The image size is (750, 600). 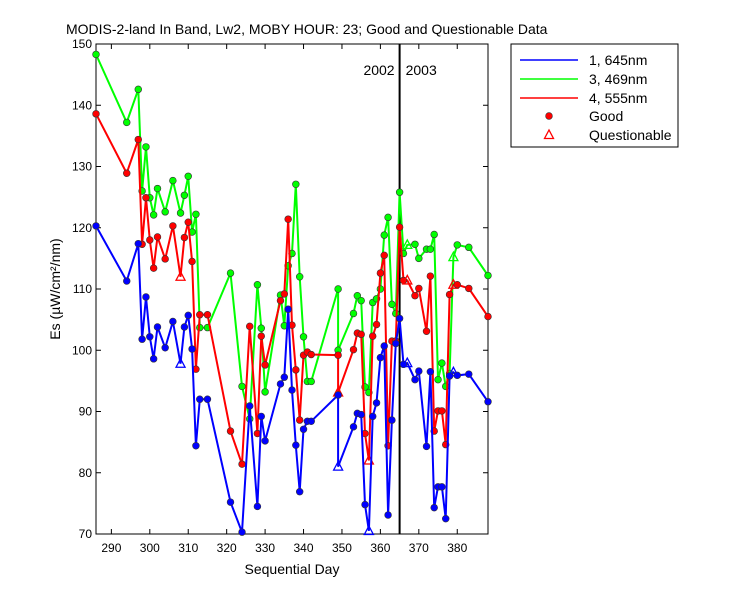 What do you see at coordinates (86, 412) in the screenshot?
I see `y-tick-label: 90` at bounding box center [86, 412].